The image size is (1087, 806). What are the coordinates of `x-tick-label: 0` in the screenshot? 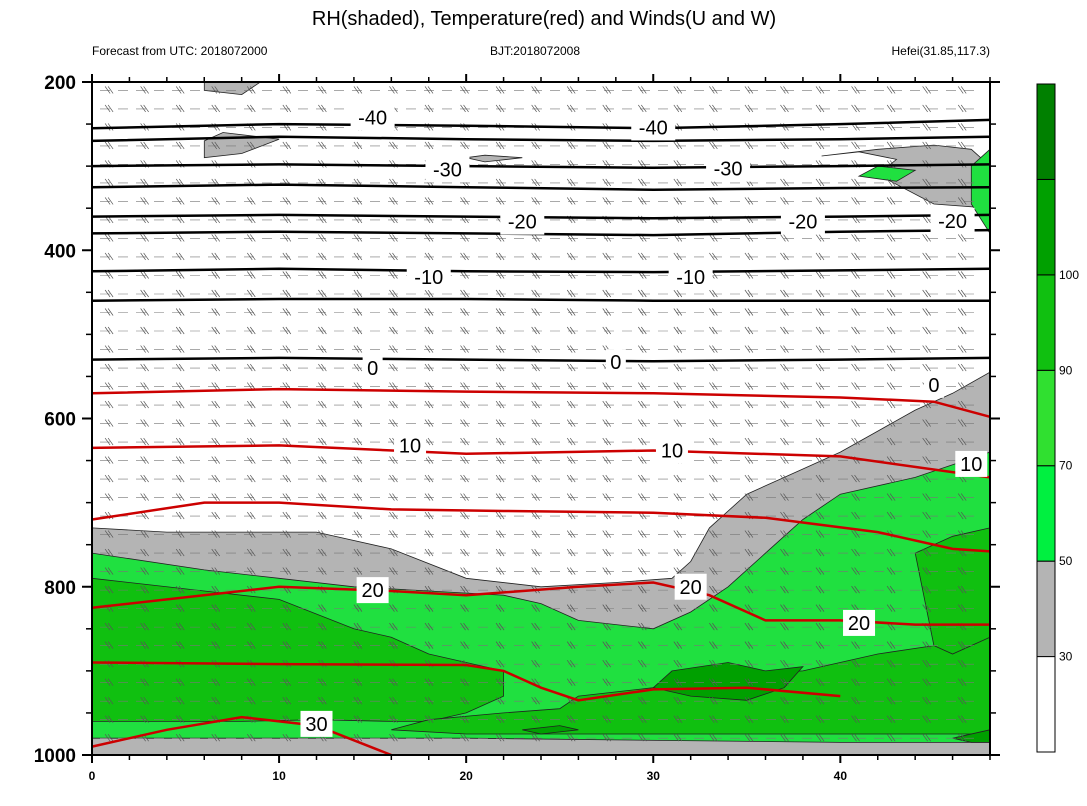 It's located at (92, 776).